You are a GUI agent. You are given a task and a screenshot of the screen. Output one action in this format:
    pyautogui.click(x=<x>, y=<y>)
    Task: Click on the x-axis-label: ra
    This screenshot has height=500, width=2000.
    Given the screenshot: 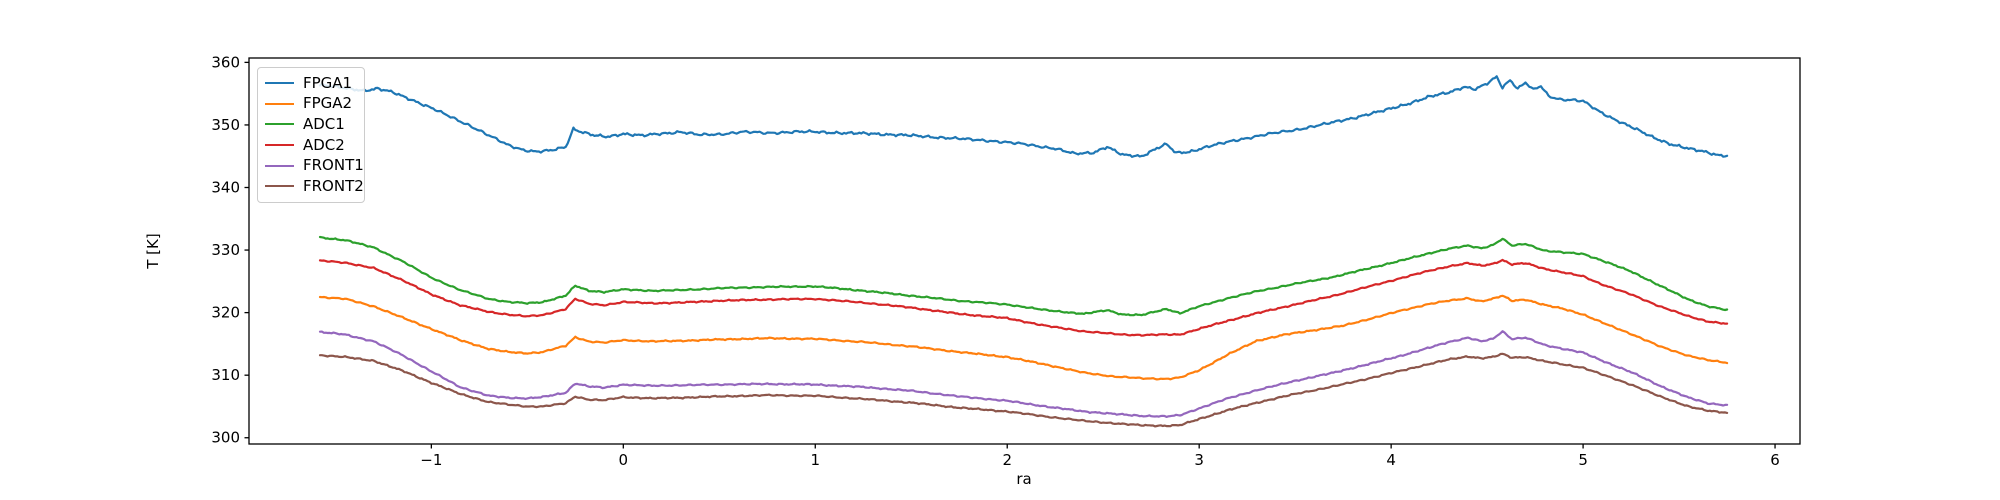 What is the action you would take?
    pyautogui.click(x=1023, y=479)
    